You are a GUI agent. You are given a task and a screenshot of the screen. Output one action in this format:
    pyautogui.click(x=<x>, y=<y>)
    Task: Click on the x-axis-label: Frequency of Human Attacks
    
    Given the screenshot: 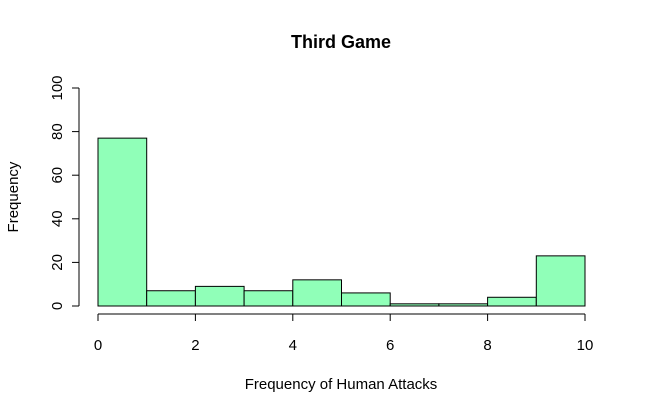 What is the action you would take?
    pyautogui.click(x=341, y=384)
    